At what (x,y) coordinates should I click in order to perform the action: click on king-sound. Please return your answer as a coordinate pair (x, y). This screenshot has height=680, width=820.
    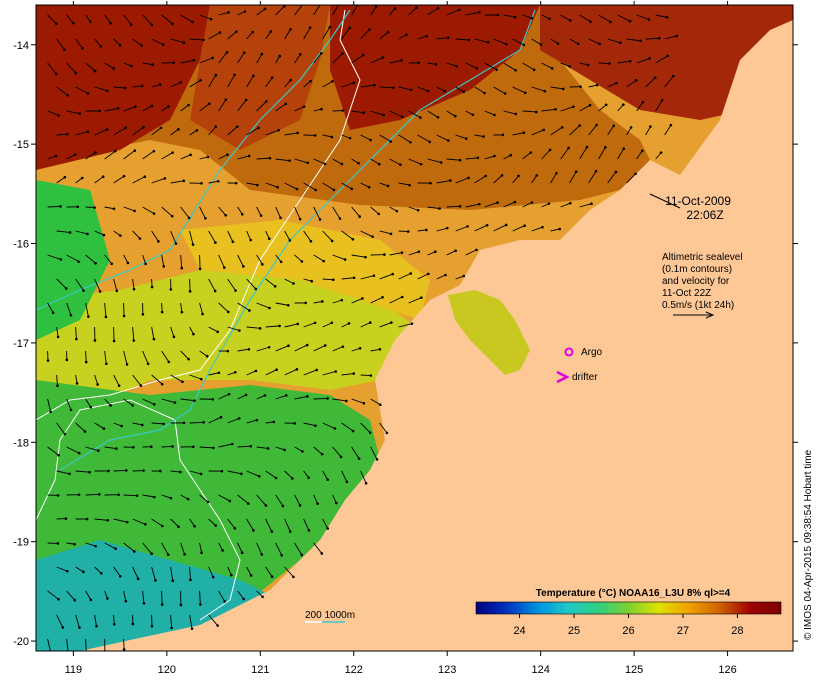
    Looking at the image, I should click on (489, 332).